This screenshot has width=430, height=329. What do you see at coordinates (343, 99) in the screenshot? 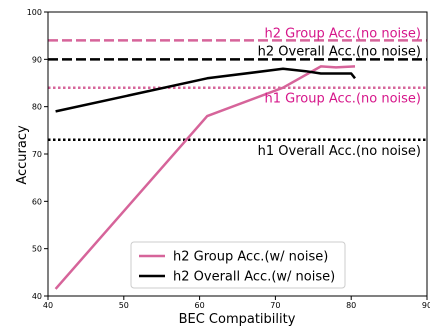
I see `reference-label-3: h1 Group Acc.(no noise)` at bounding box center [343, 99].